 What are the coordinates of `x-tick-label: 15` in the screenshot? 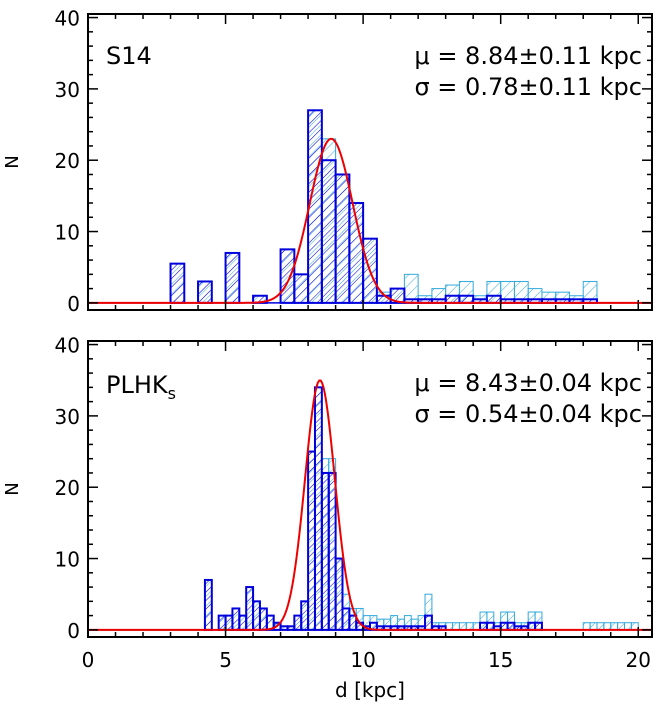 It's located at (500, 660).